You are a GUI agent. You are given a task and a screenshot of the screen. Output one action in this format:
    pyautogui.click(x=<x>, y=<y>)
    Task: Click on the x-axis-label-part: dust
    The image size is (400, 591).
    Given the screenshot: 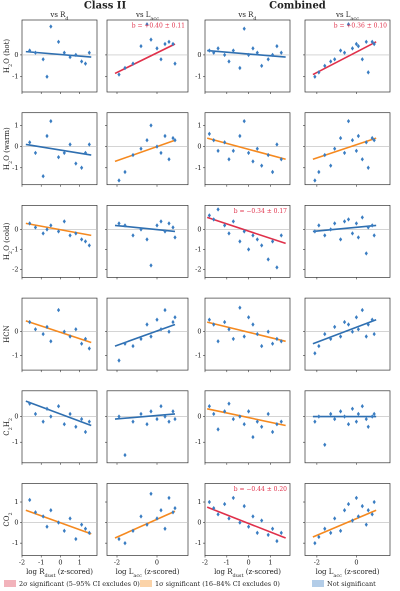 What is the action you would take?
    pyautogui.click(x=50, y=576)
    